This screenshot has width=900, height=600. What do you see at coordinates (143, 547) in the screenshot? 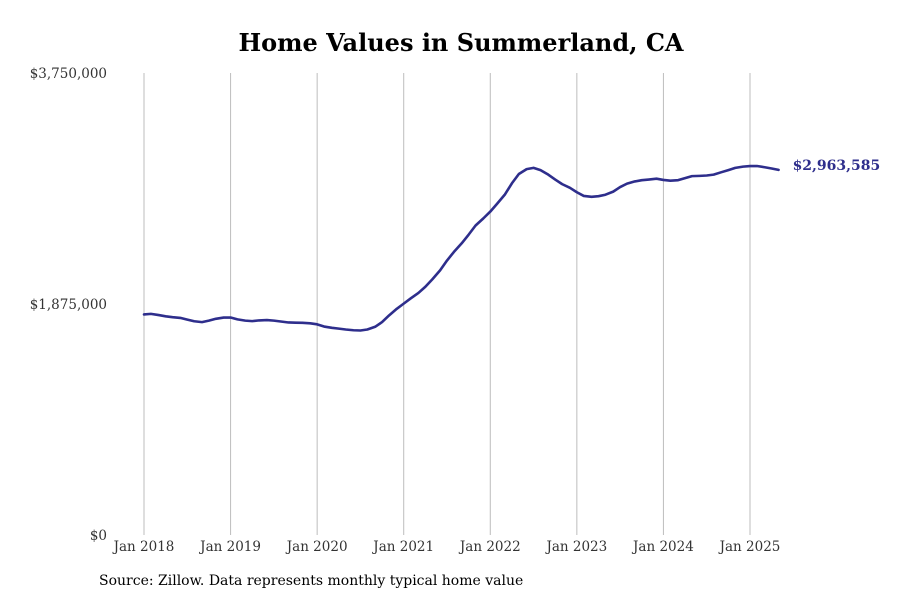
I see `x-tick-label: Jan 2018` at bounding box center [143, 547].